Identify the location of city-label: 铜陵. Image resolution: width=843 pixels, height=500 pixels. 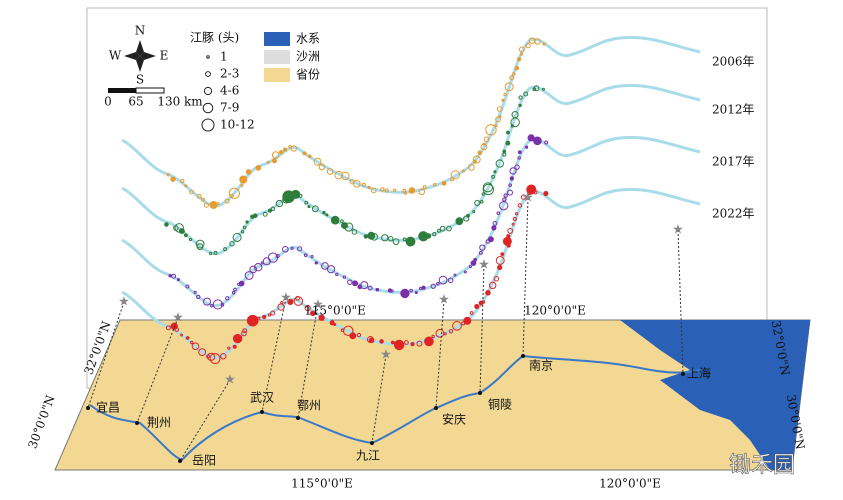
(500, 404).